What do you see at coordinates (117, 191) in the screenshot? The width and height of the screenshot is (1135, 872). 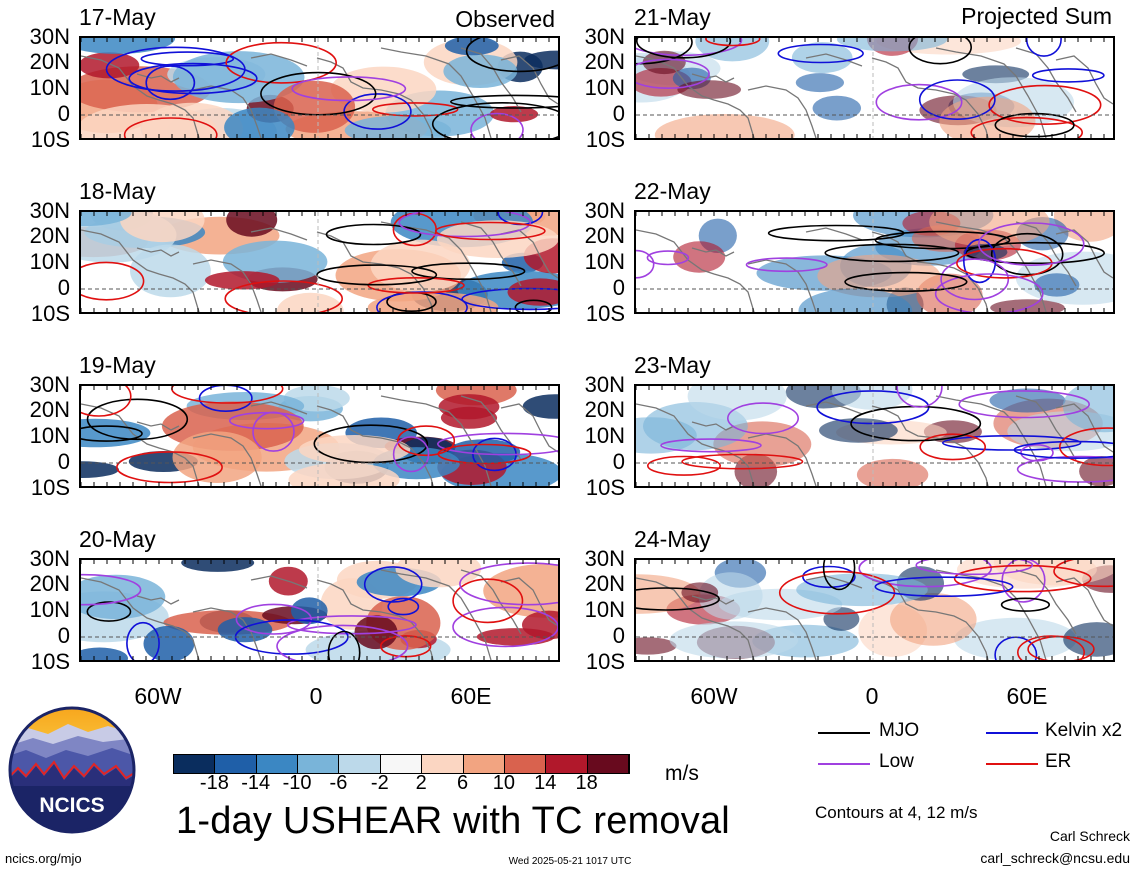 I see `panel-date-label: 18-May` at bounding box center [117, 191].